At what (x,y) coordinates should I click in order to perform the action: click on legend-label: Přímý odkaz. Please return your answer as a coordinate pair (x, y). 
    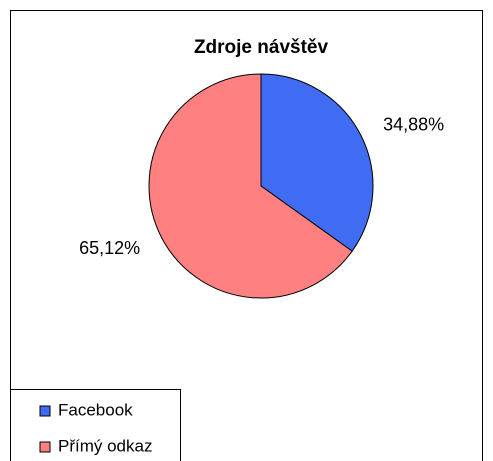
    Looking at the image, I should click on (105, 445).